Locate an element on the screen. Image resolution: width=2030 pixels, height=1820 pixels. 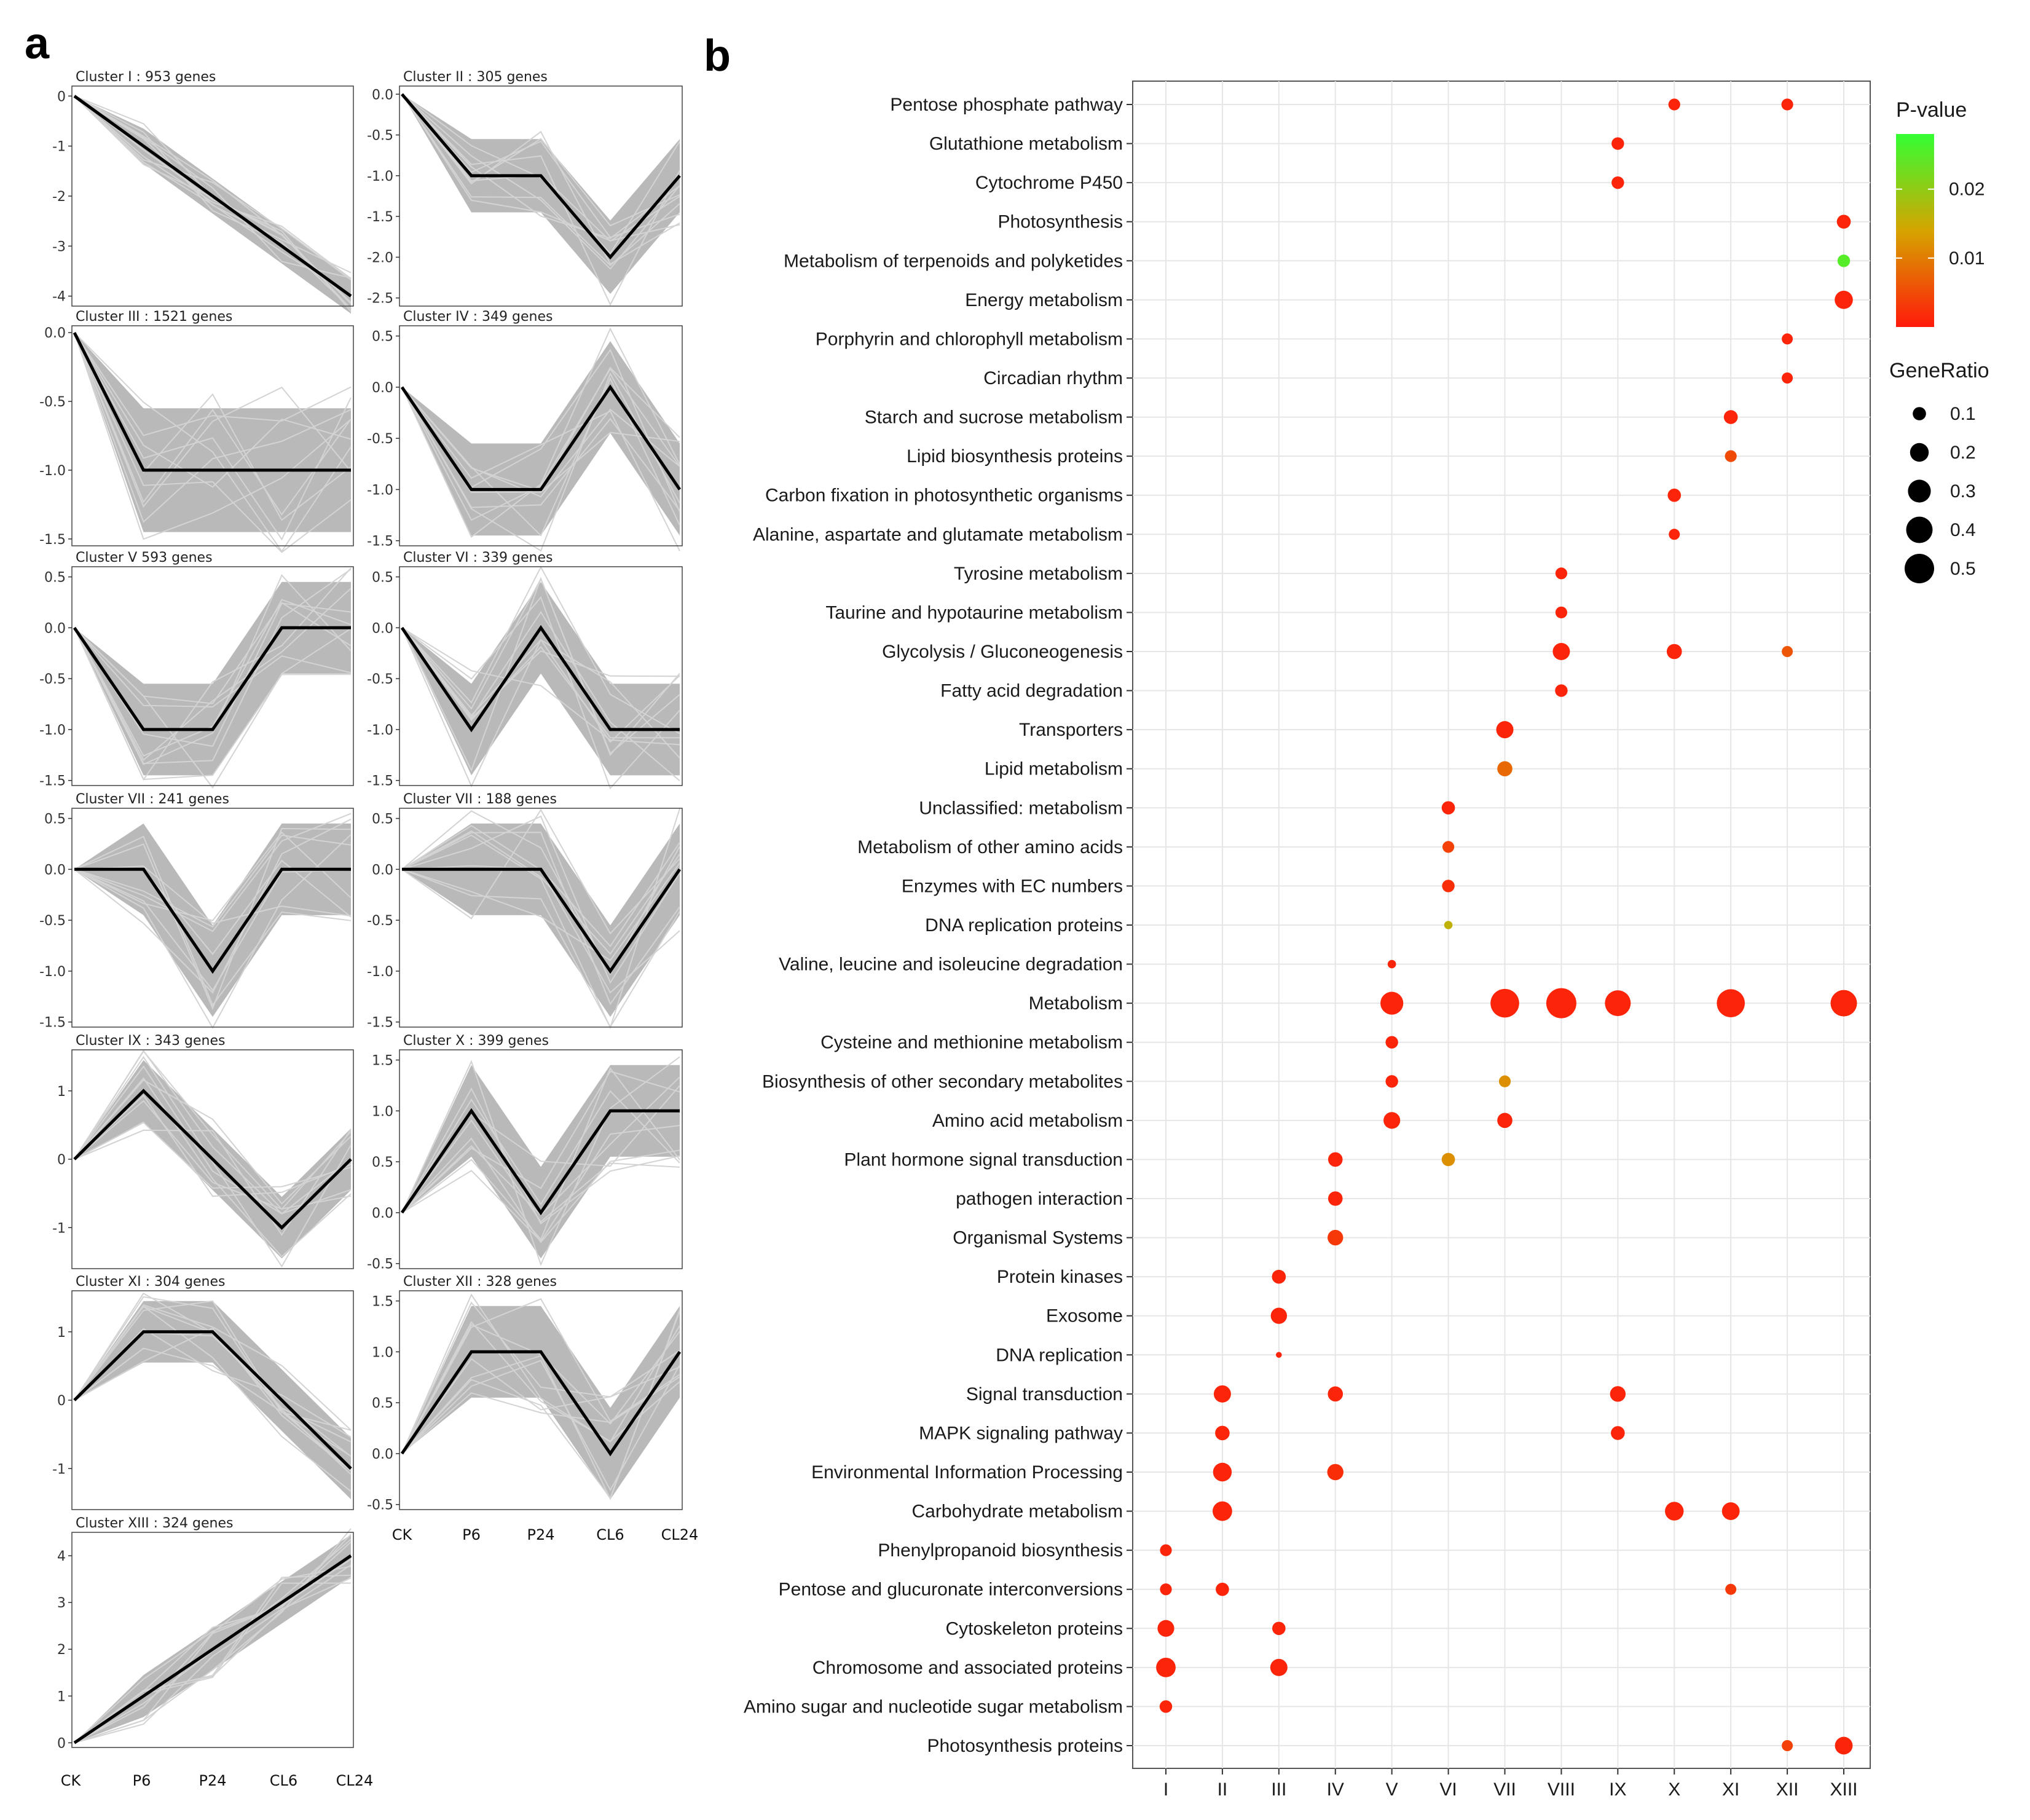
x-tick-label: CL24 is located at coordinates (355, 1781).